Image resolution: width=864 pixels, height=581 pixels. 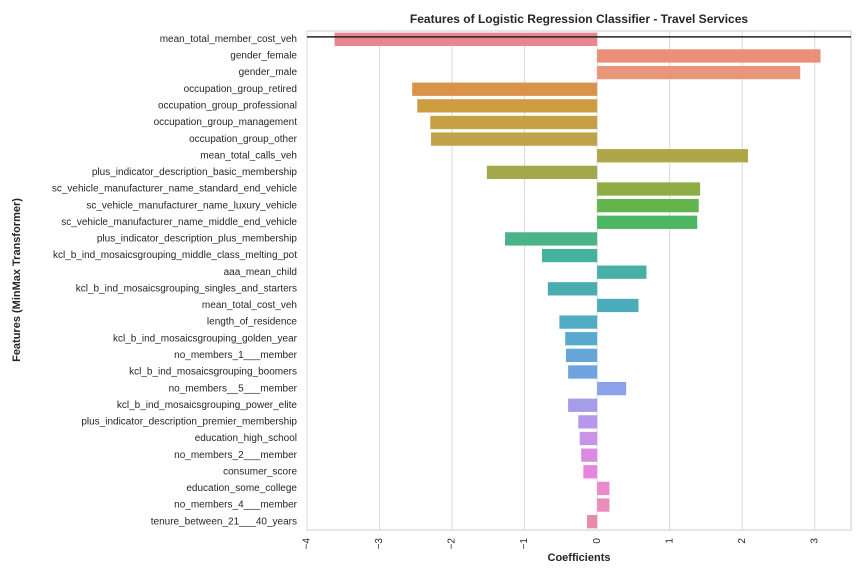 I want to click on y-tick-label: gender_female, so click(x=263, y=56).